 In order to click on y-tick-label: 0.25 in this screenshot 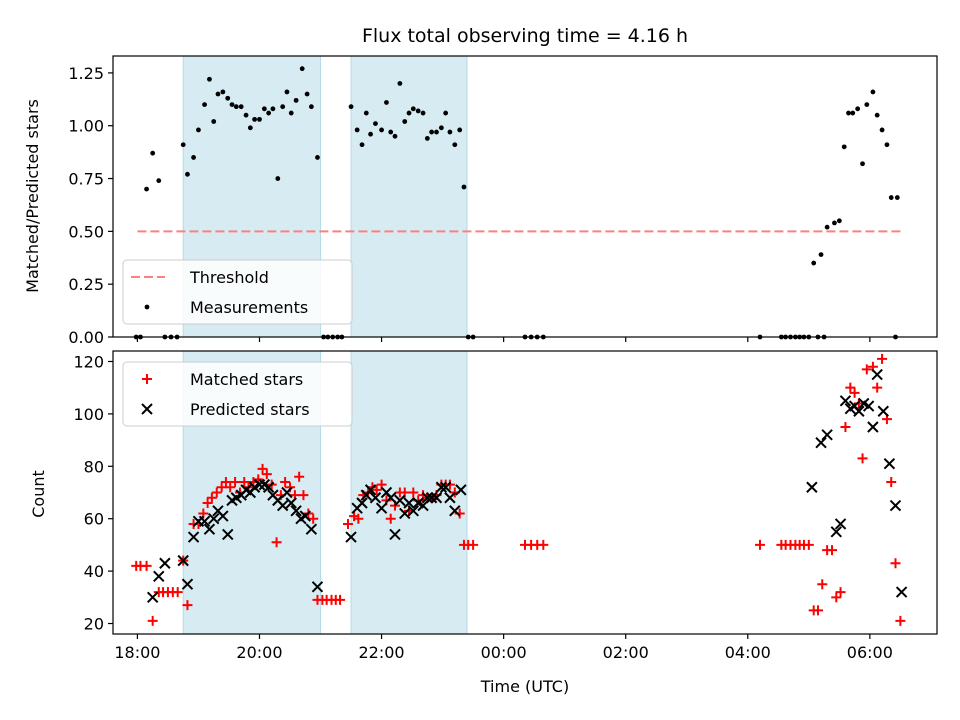, I will do `click(86, 284)`.